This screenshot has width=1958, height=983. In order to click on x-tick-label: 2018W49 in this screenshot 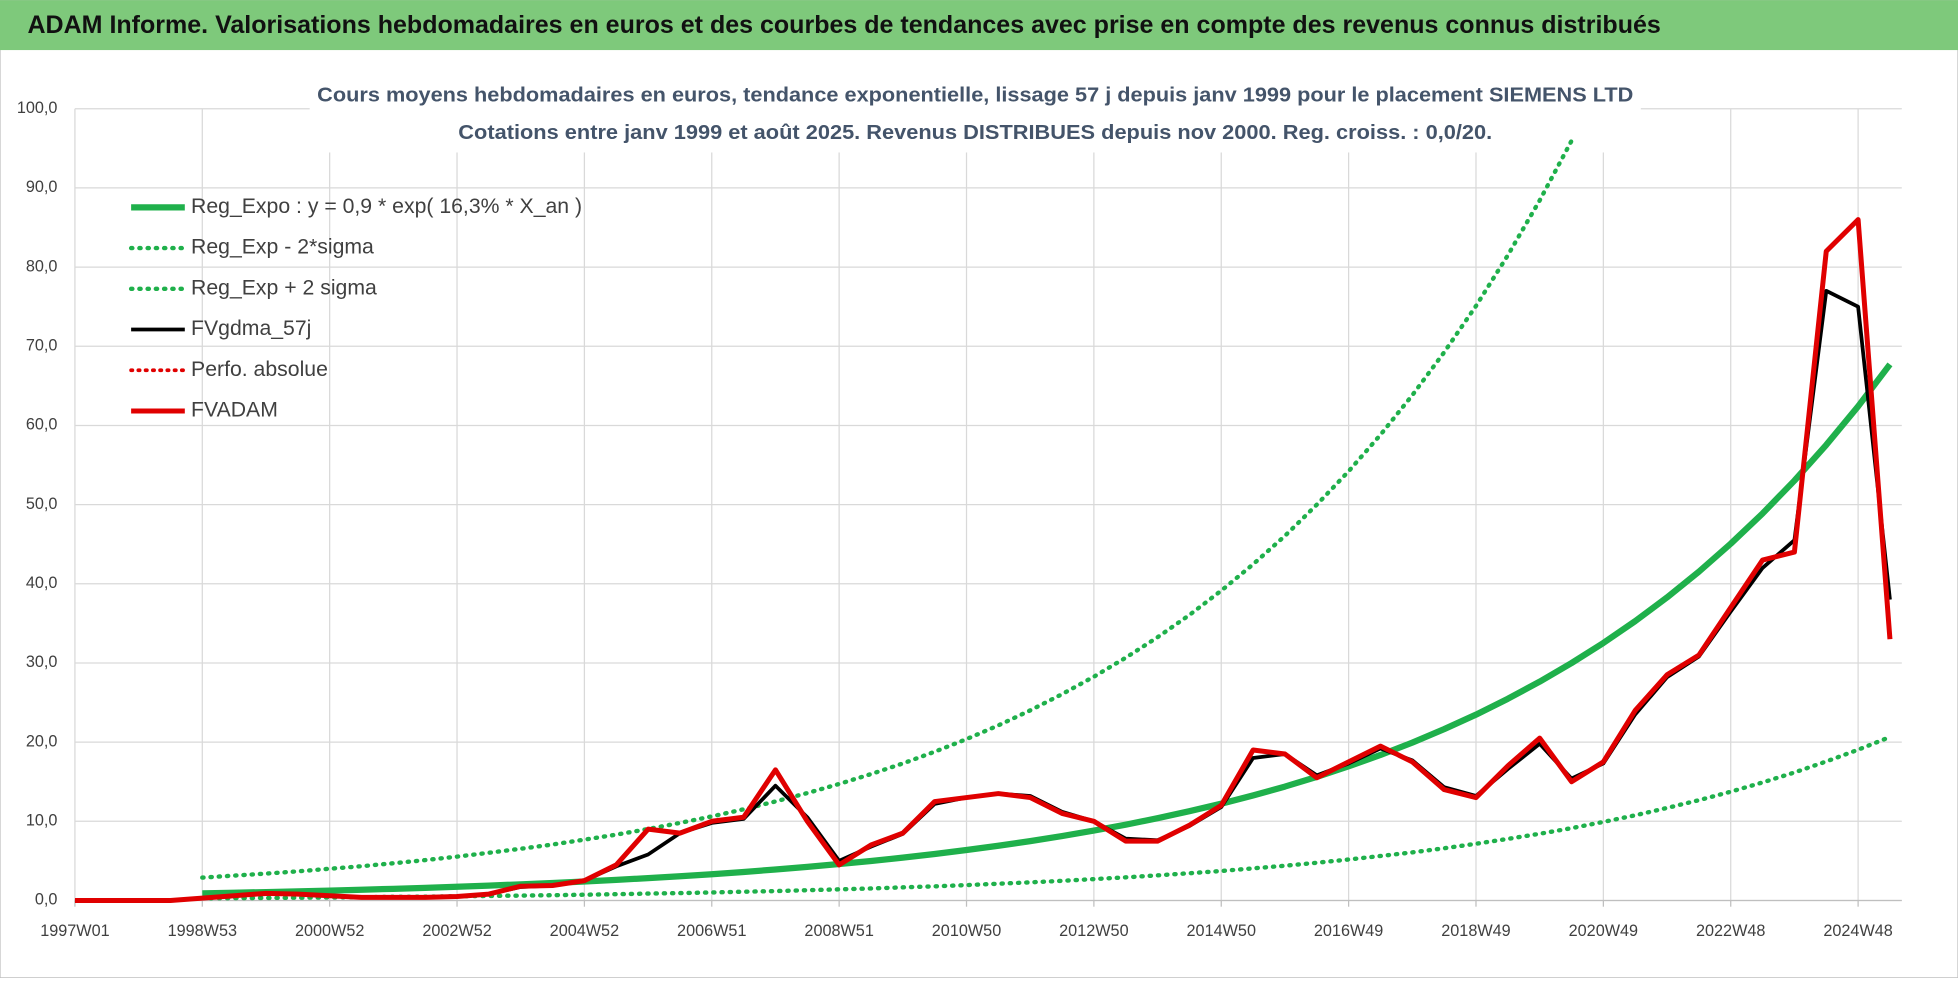, I will do `click(1475, 931)`.